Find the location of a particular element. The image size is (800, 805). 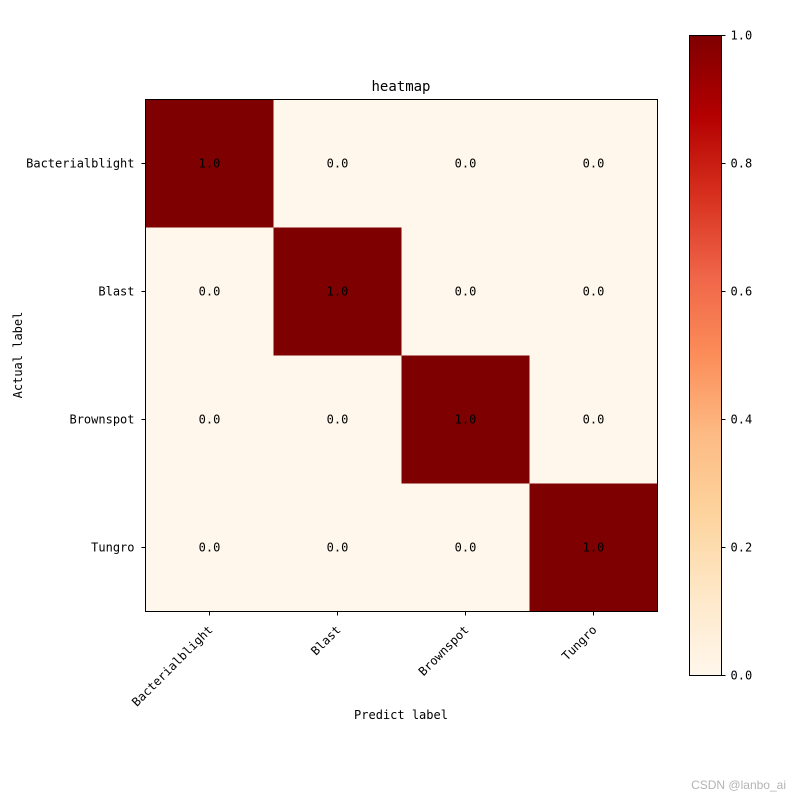

y-tick-label: Bacterialblight is located at coordinates (80, 164).